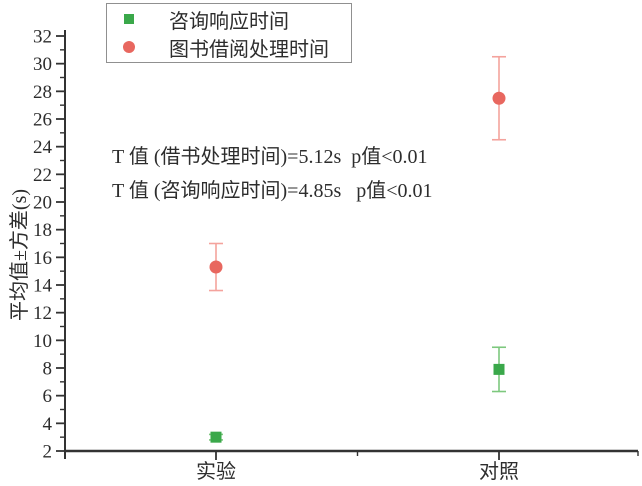  I want to click on annotation-t-value-borrow: T 值 (借书处理时间)=5.12s p值<0.01, so click(270, 157).